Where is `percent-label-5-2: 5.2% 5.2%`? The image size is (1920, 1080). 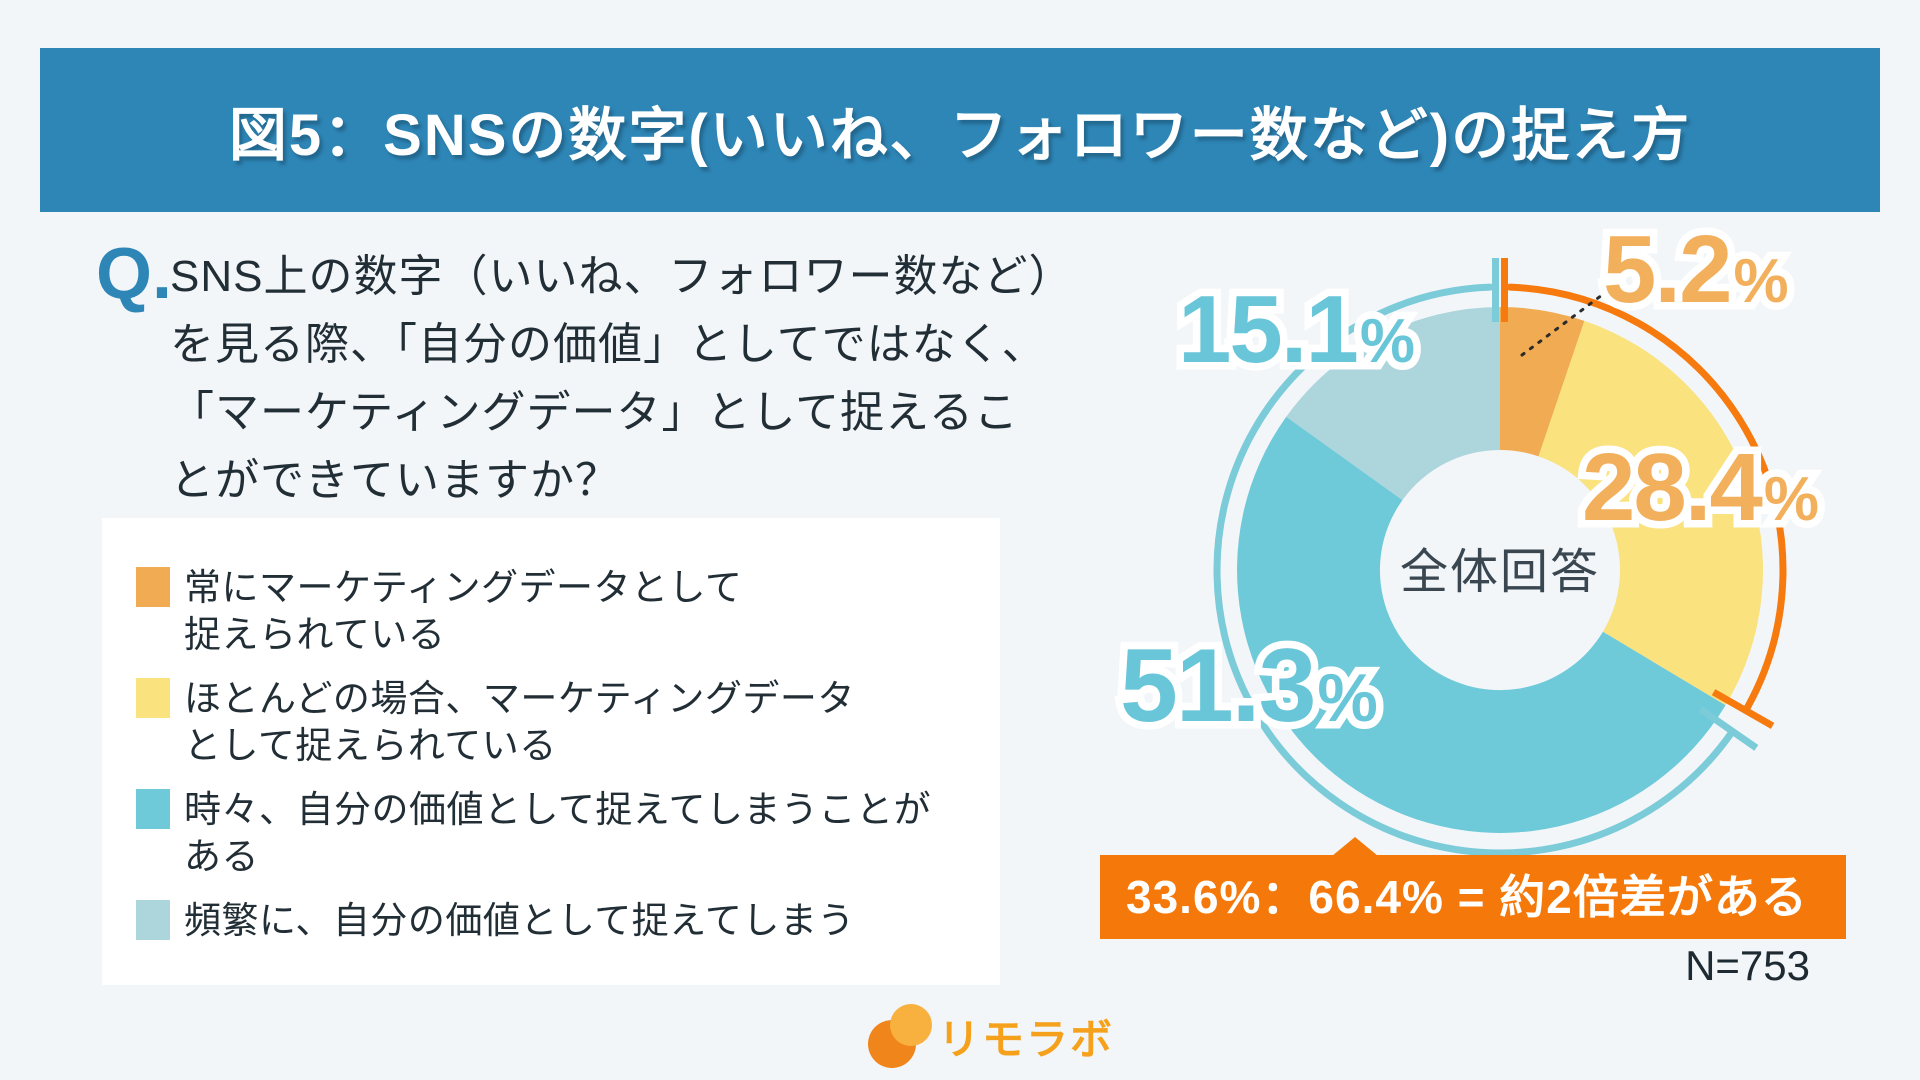
percent-label-5-2: 5.2% 5.2% is located at coordinates (1695, 269).